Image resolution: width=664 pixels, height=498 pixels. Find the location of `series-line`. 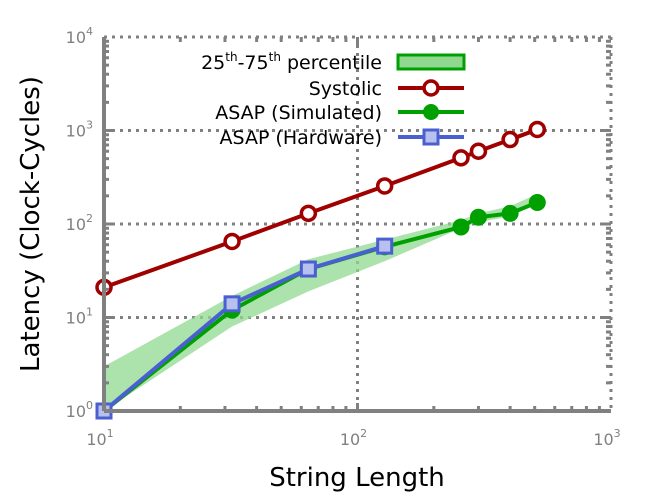

series-line is located at coordinates (244, 328).